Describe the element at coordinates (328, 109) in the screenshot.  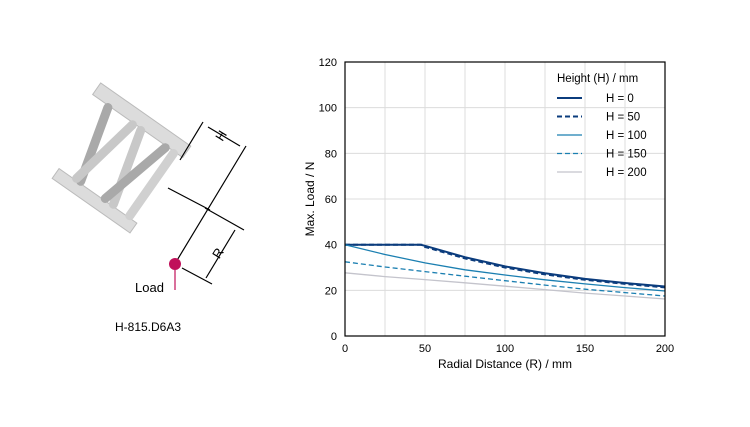
I see `y-tick-label: 100` at that location.